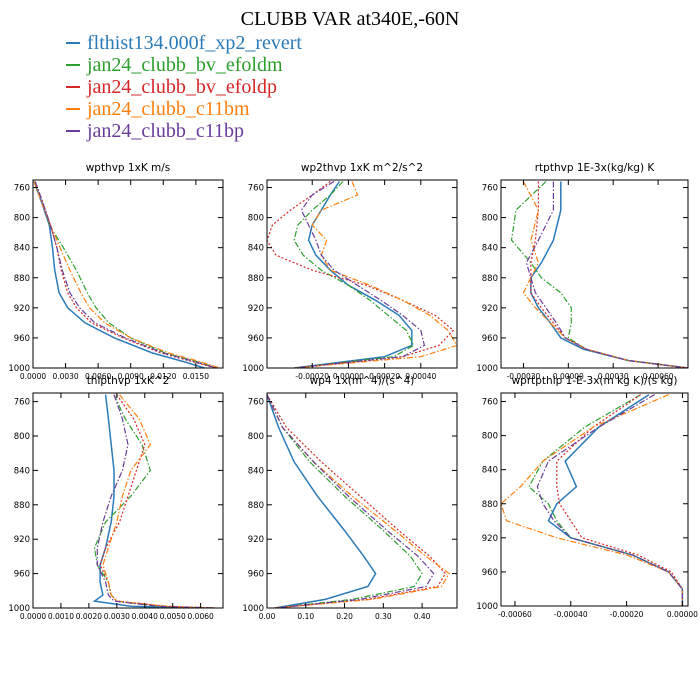  I want to click on legend-item: jan24_clubb_c11bm, so click(184, 109).